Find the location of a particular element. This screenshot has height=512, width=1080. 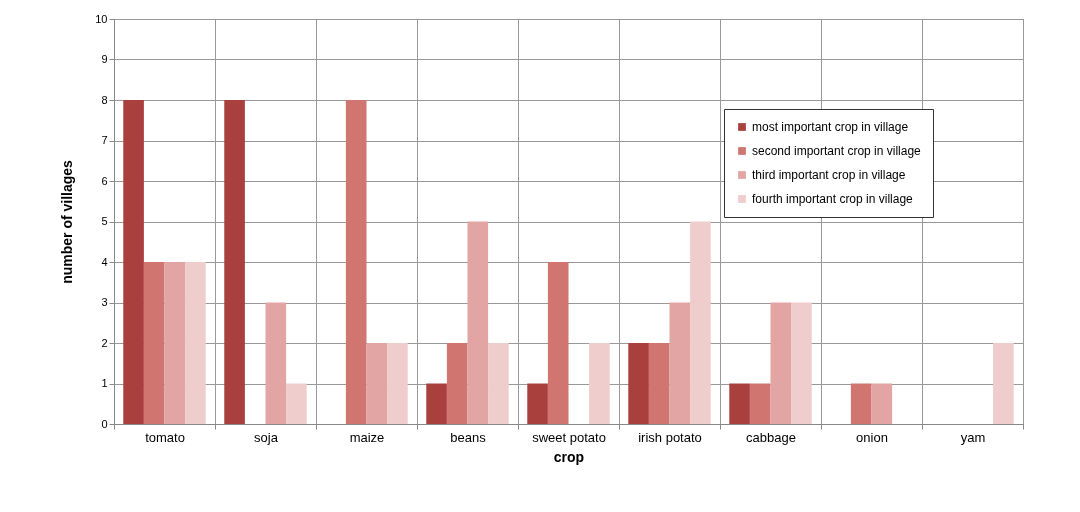

x-tick-label: tomato is located at coordinates (165, 437).